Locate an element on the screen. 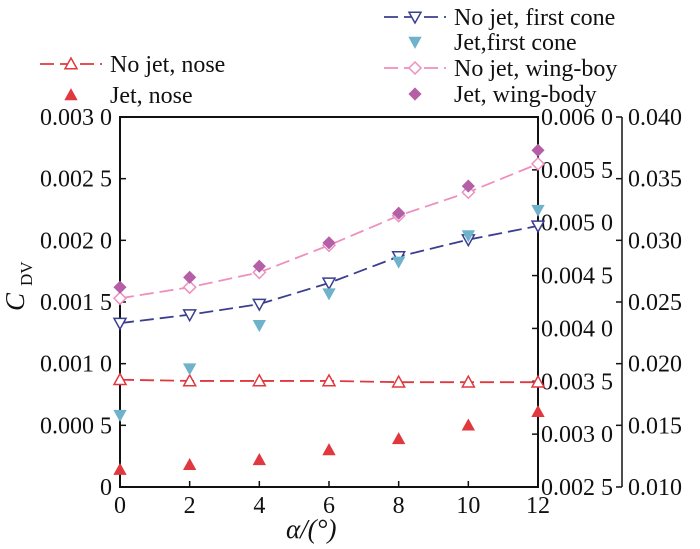 The image size is (700, 549). legend-label: Jet, wing-body is located at coordinates (525, 95).